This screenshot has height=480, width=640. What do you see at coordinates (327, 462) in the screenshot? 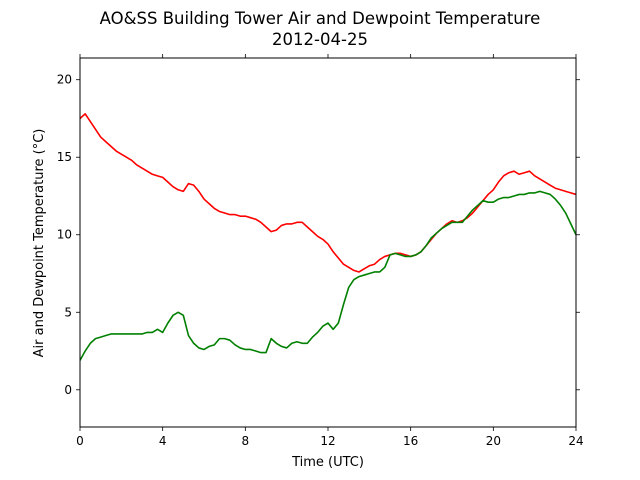
I see `x-axis-label: Time (UTC)` at bounding box center [327, 462].